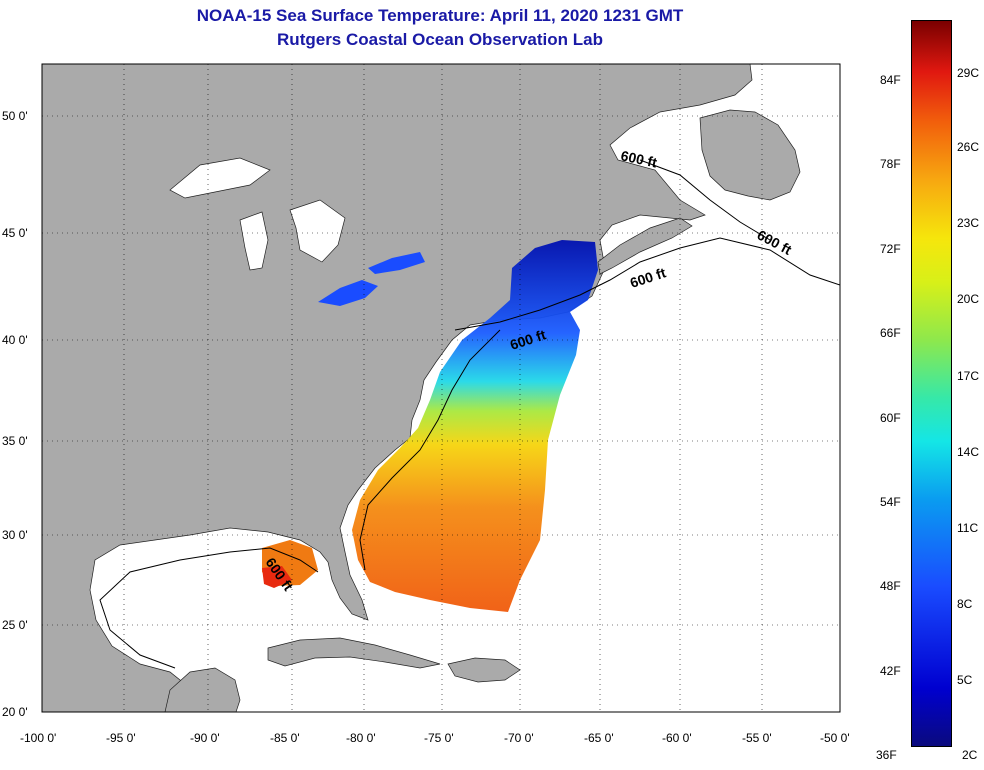 This screenshot has width=984, height=770. What do you see at coordinates (430, 450) in the screenshot?
I see `isobath-600ft-shelf` at bounding box center [430, 450].